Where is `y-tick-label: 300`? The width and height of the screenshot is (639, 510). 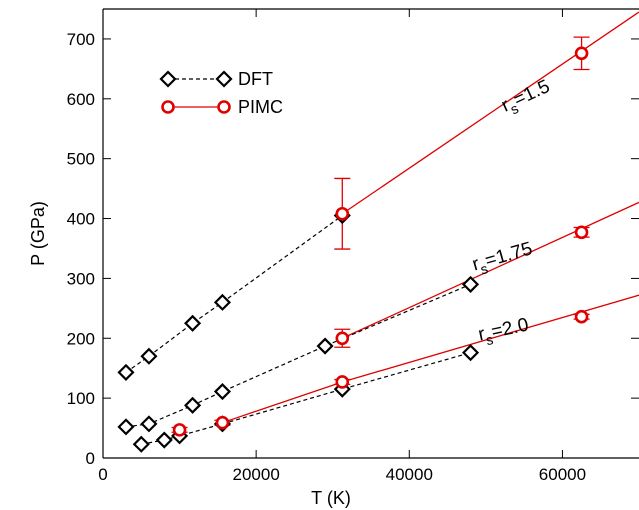 y-tick-label: 300 is located at coordinates (81, 278).